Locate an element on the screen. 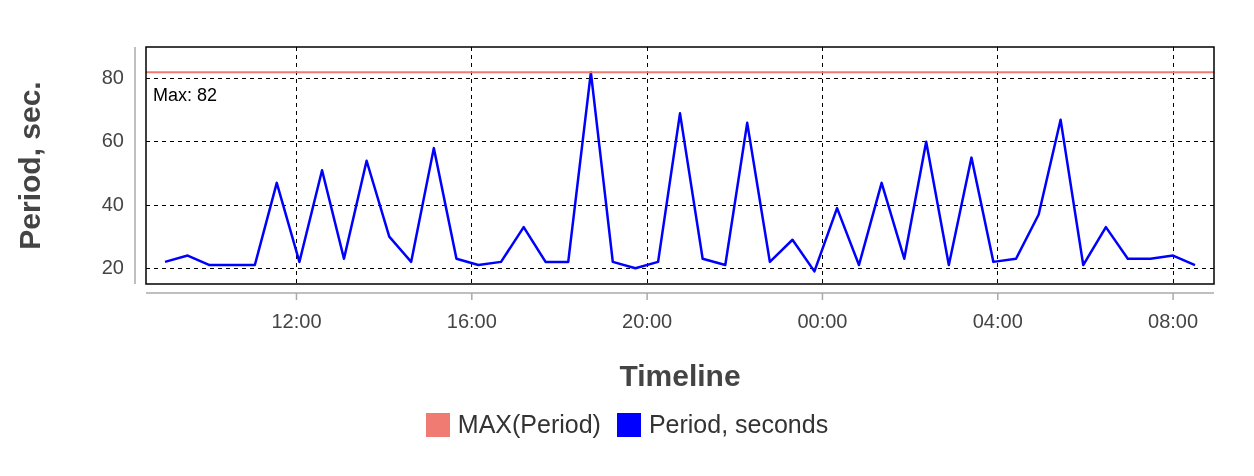 This screenshot has height=476, width=1254. x-tick-label: 04:00 is located at coordinates (997, 320).